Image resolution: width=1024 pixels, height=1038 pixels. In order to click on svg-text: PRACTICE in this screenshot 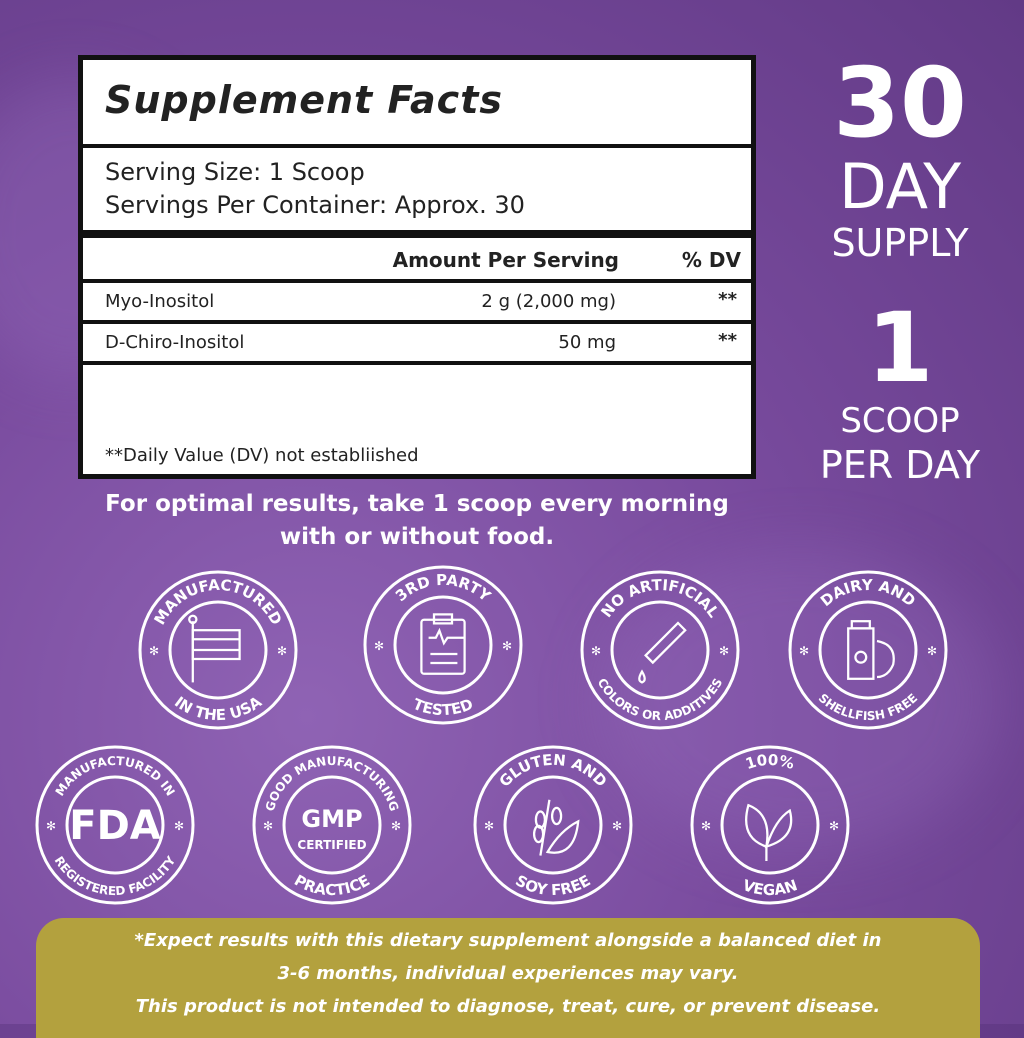, I will do `click(332, 885)`.